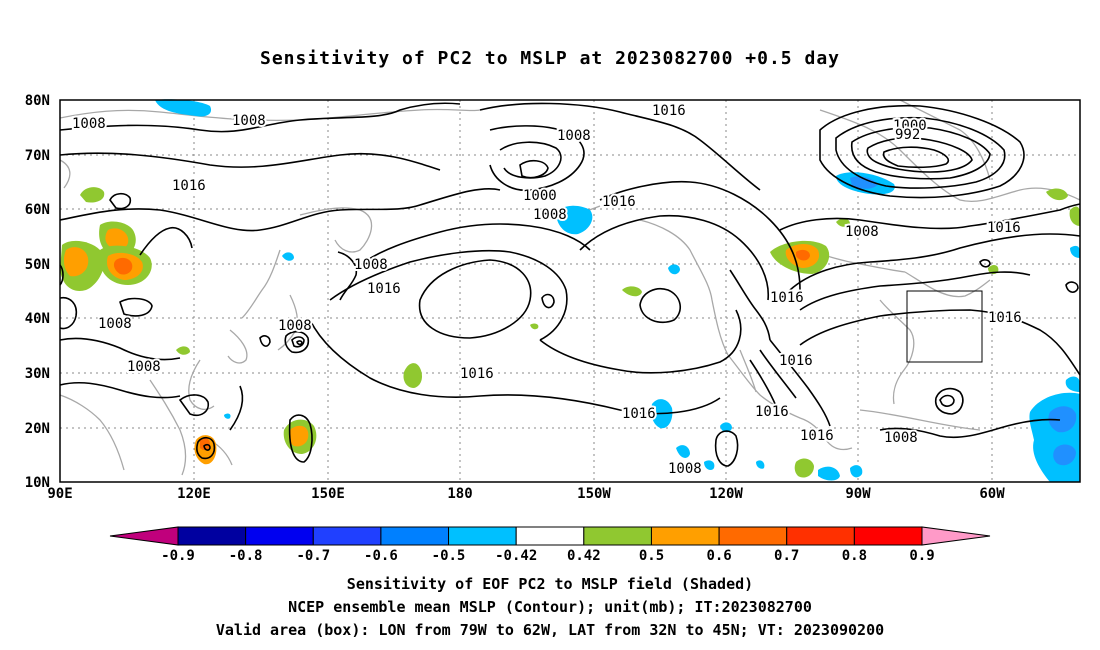 Image resolution: width=1100 pixels, height=650 pixels. What do you see at coordinates (907, 135) in the screenshot?
I see `contour-label: 992` at bounding box center [907, 135].